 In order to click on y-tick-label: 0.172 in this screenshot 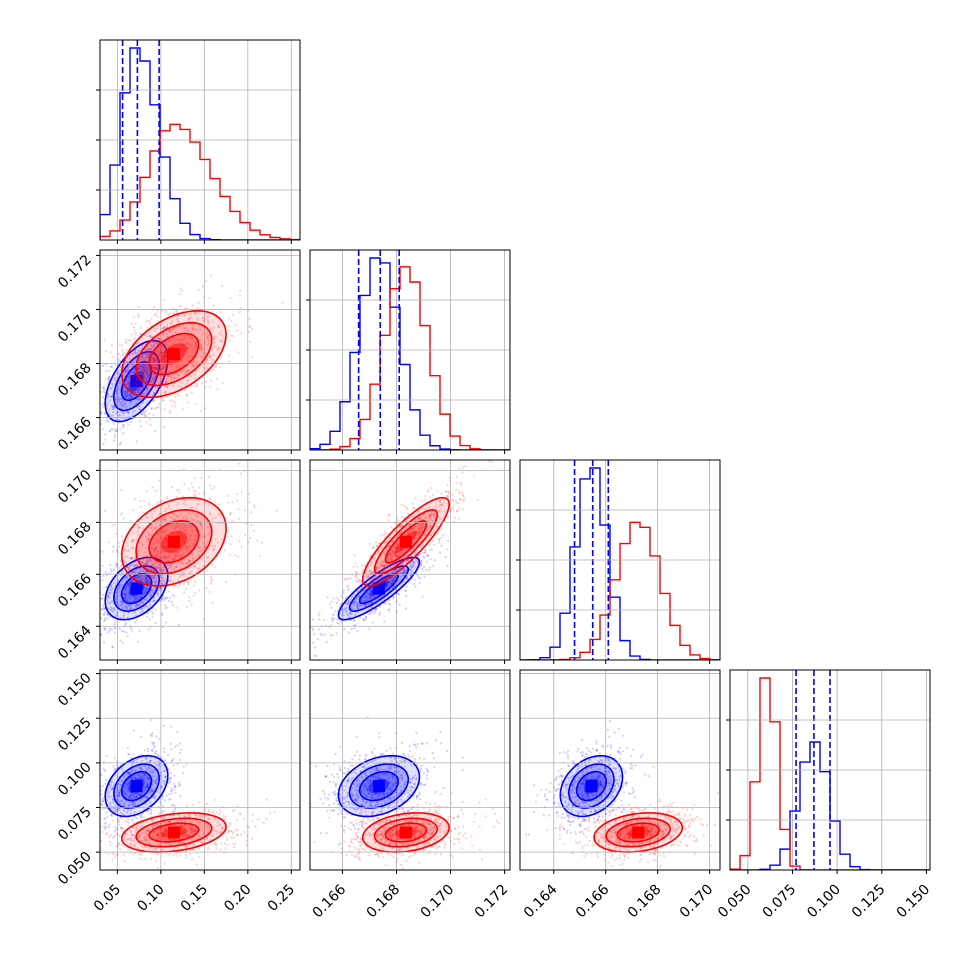, I will do `click(75, 272)`.